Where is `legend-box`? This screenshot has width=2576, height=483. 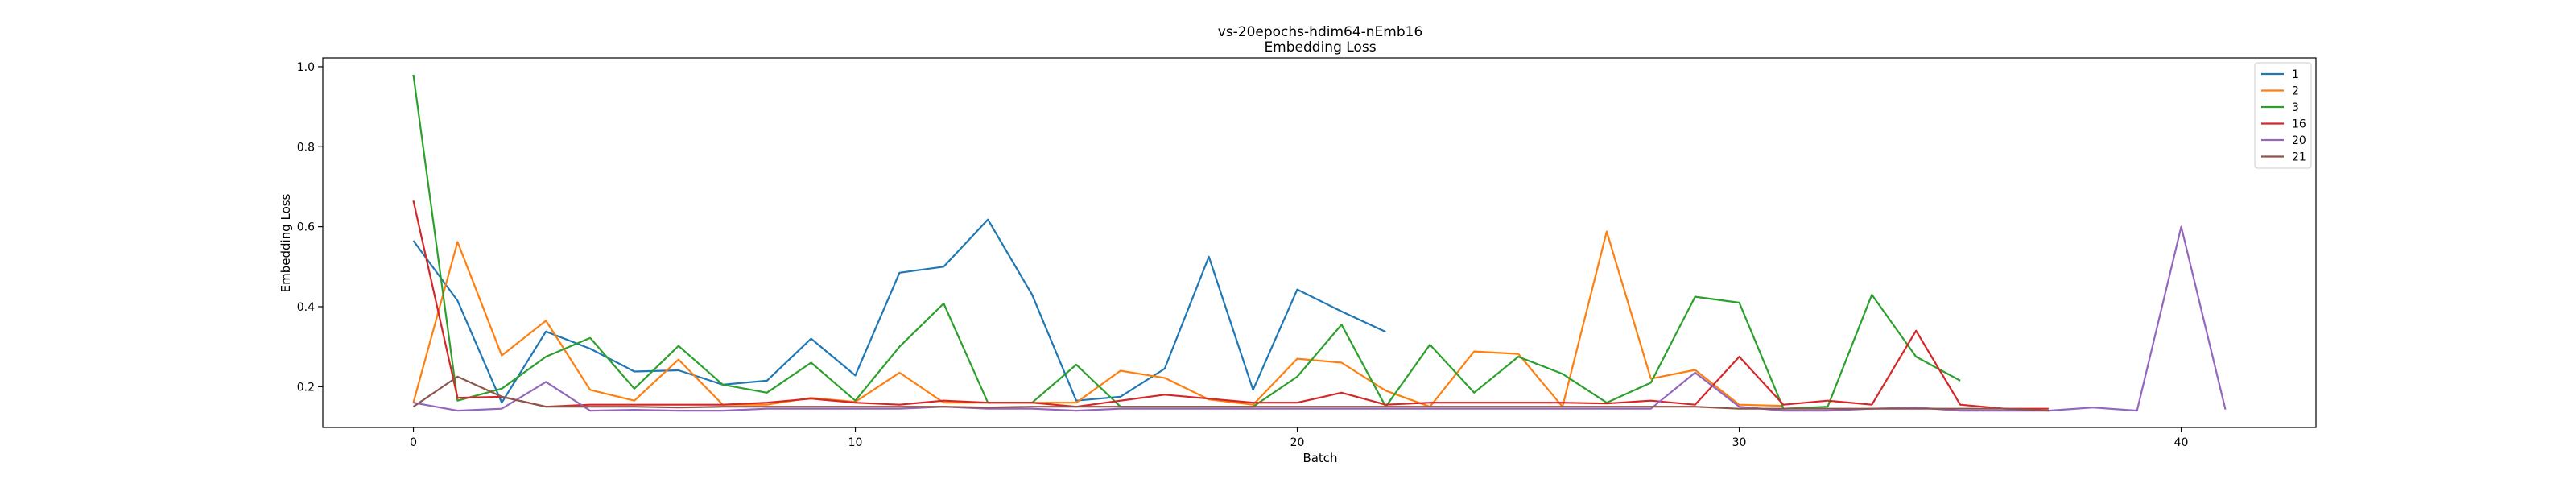
legend-box is located at coordinates (2283, 116).